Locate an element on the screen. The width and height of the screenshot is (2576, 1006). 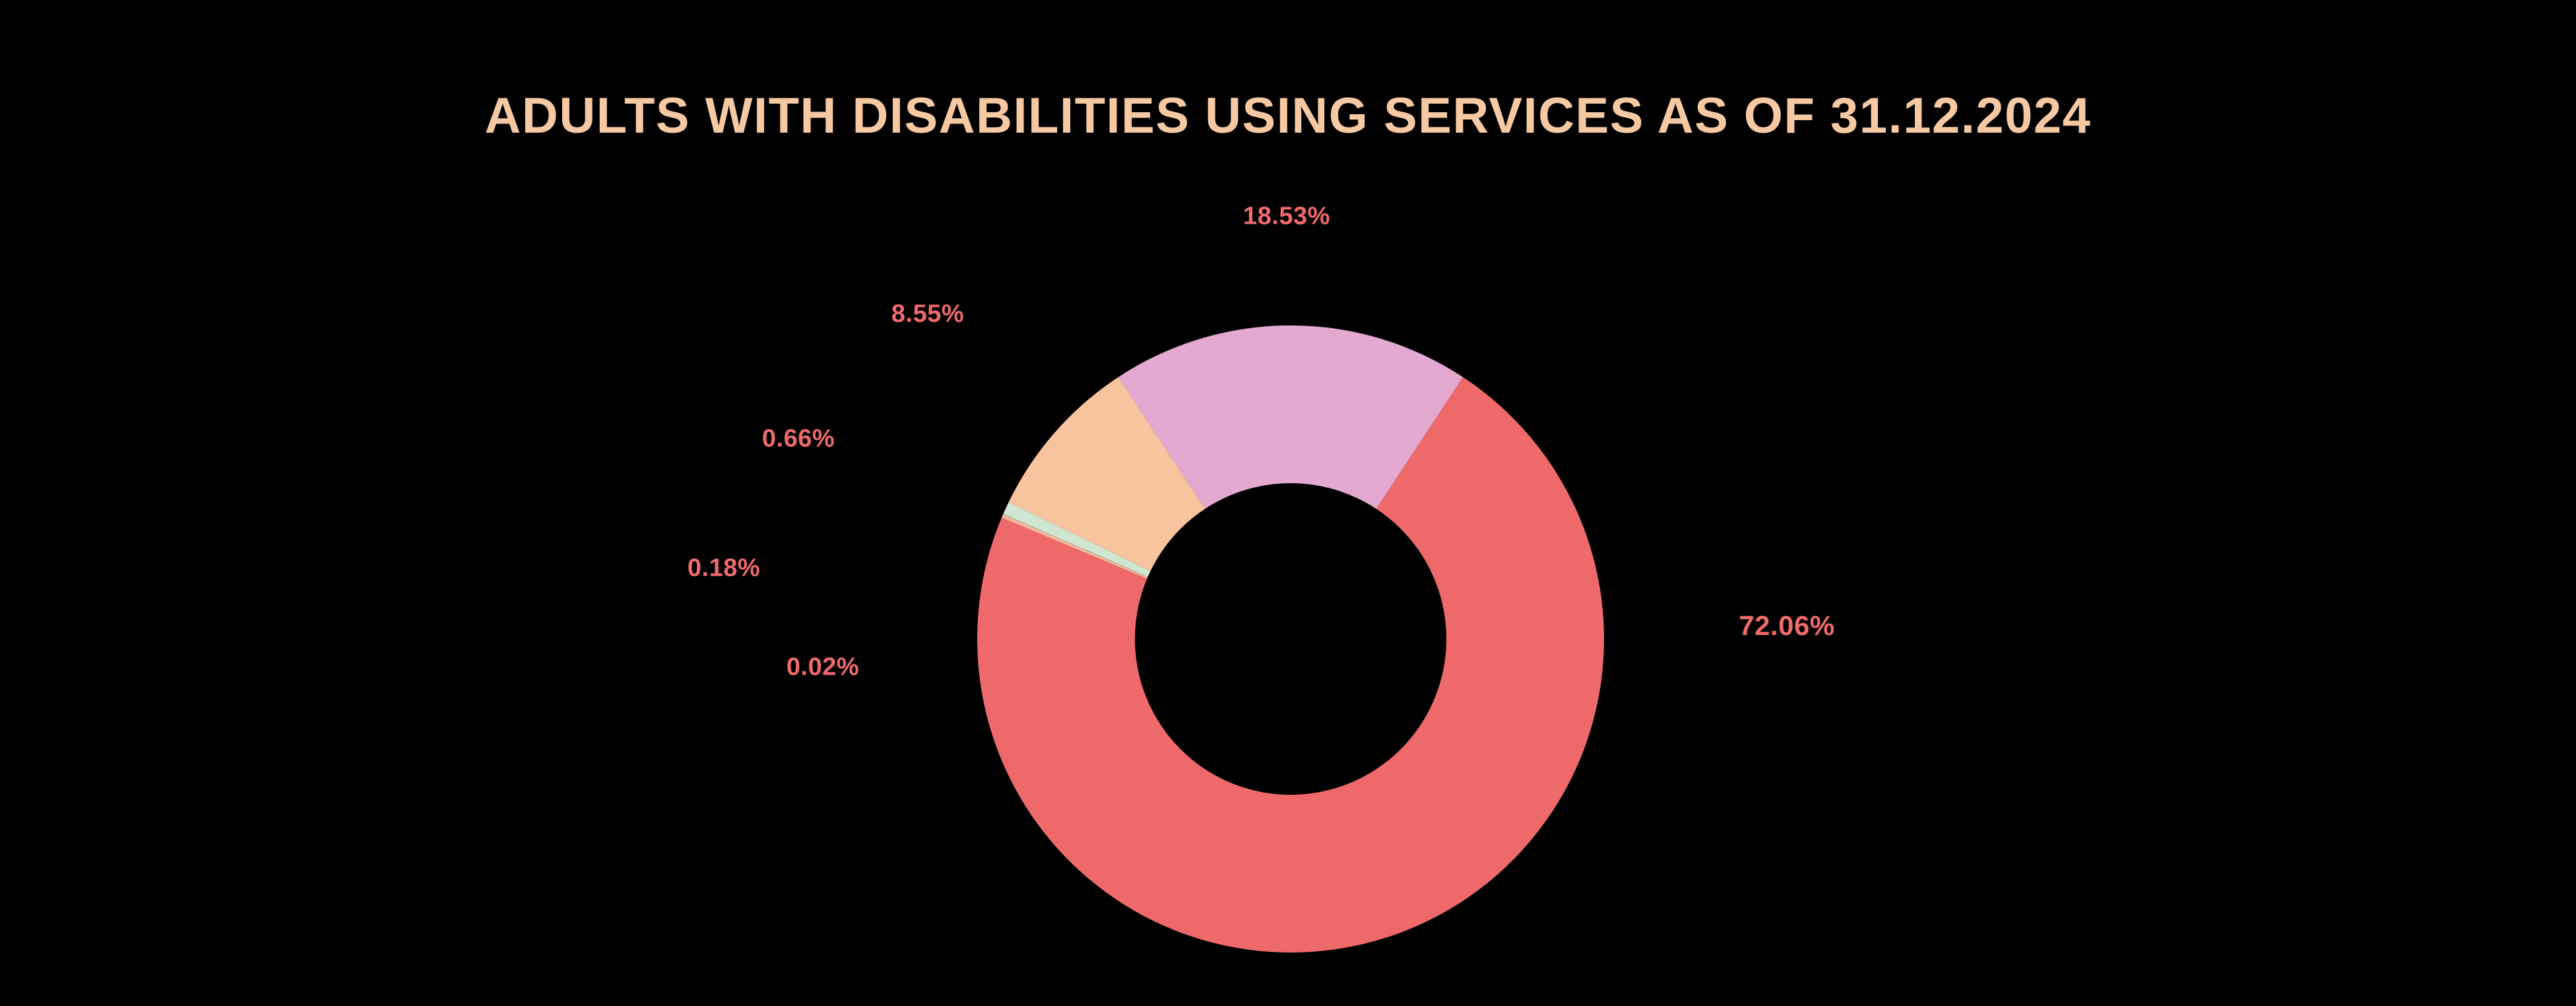
slice-label-5: 8.55% is located at coordinates (928, 314).